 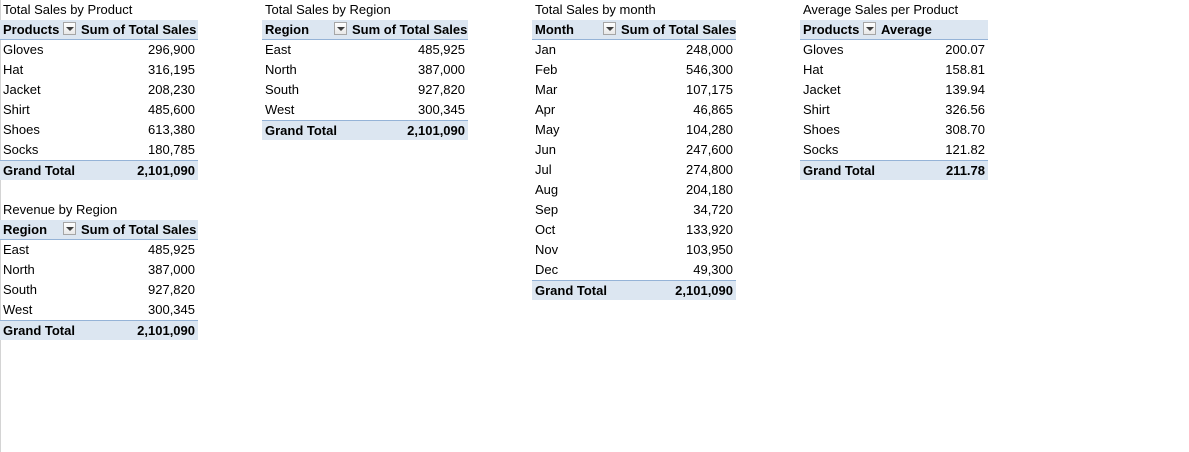 I want to click on pivot-row: Shoes 613,380, so click(x=99, y=130).